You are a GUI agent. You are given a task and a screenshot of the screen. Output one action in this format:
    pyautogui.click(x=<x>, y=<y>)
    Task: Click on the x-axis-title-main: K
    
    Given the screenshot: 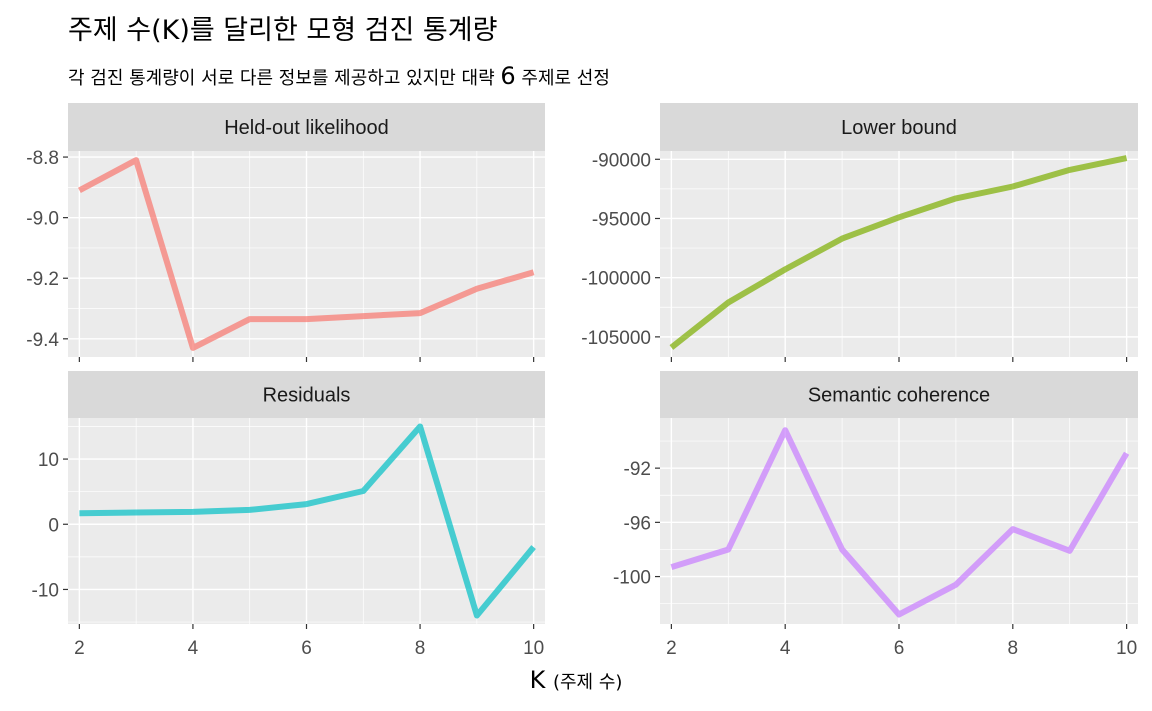 What is the action you would take?
    pyautogui.click(x=537, y=680)
    